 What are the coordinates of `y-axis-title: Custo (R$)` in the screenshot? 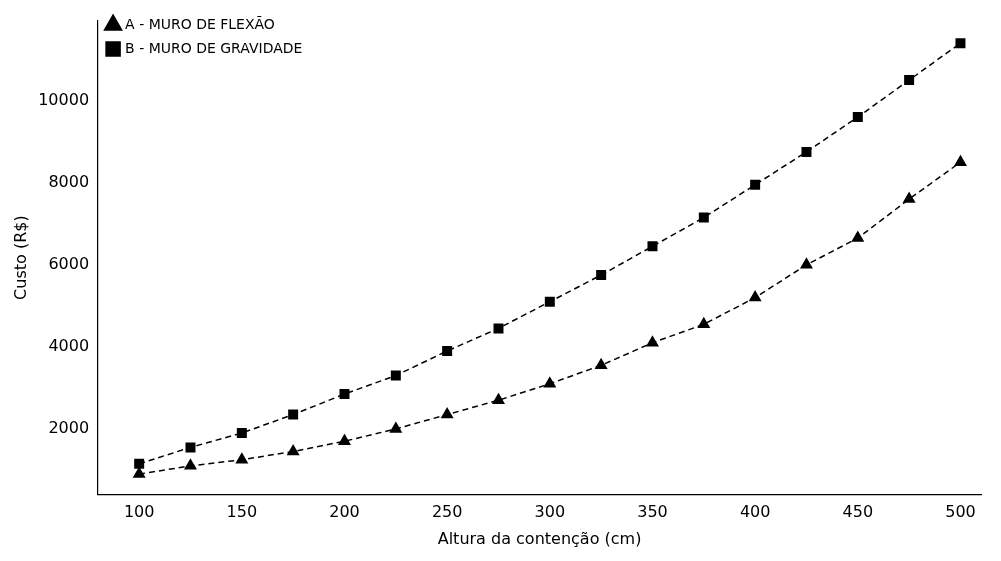 It's located at (20, 257).